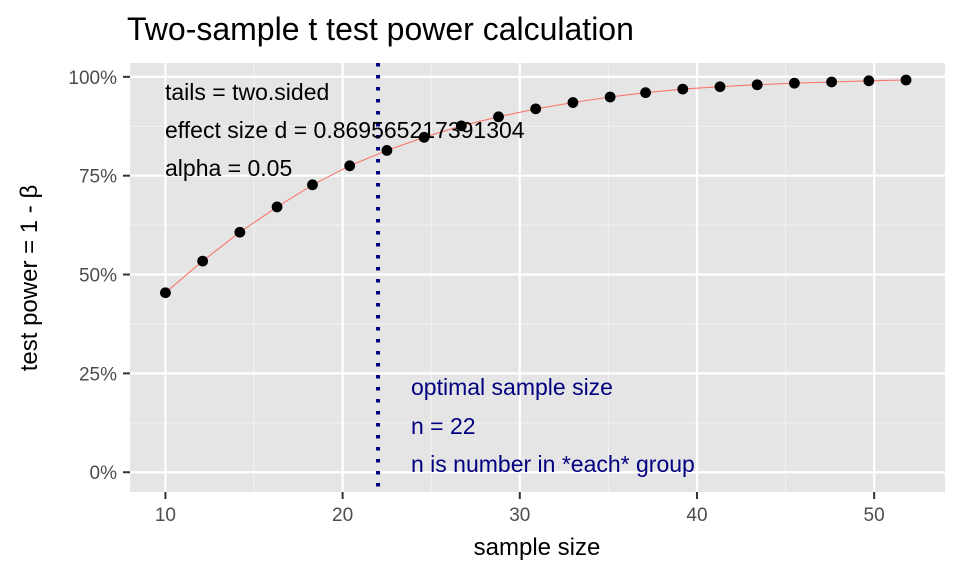 This screenshot has height=576, width=960. Describe the element at coordinates (98, 177) in the screenshot. I see `y-tick-label: 75%` at that location.